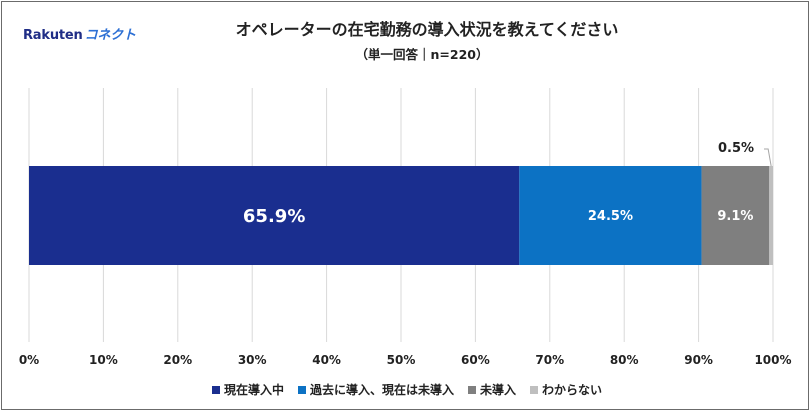  Describe the element at coordinates (252, 360) in the screenshot. I see `x-tick-label: 30%` at that location.